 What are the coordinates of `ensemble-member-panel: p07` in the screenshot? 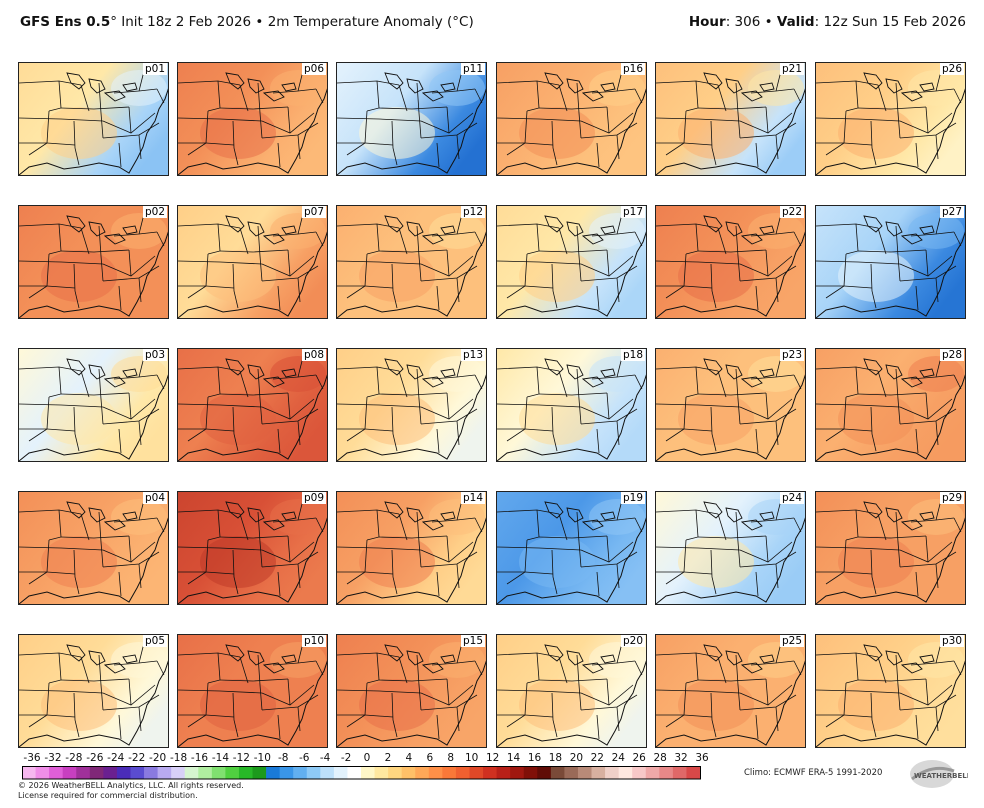 It's located at (252, 262).